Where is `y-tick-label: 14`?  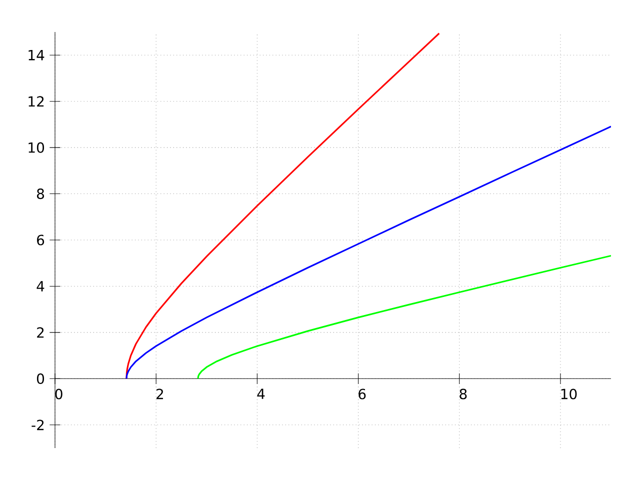
y-tick-label: 14 is located at coordinates (36, 55).